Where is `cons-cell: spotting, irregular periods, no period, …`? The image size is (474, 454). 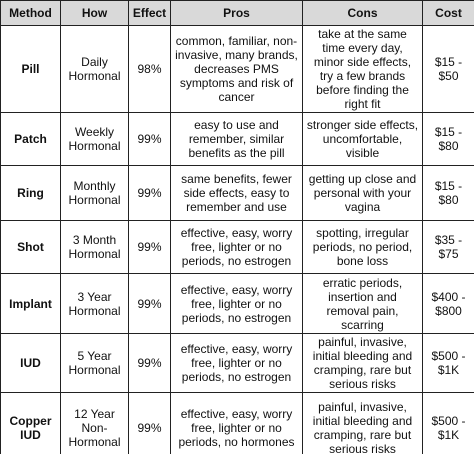 cons-cell: spotting, irregular periods, no period, … is located at coordinates (362, 247).